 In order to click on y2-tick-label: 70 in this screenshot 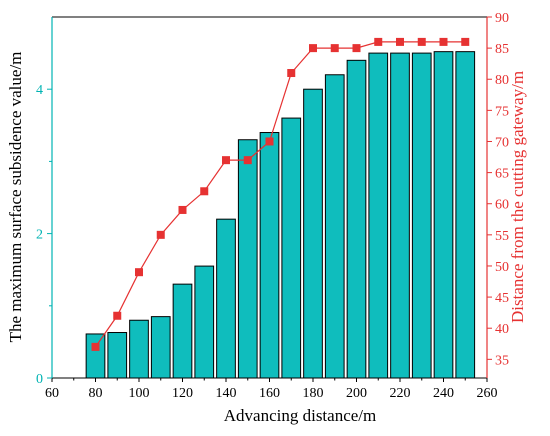, I will do `click(502, 142)`.